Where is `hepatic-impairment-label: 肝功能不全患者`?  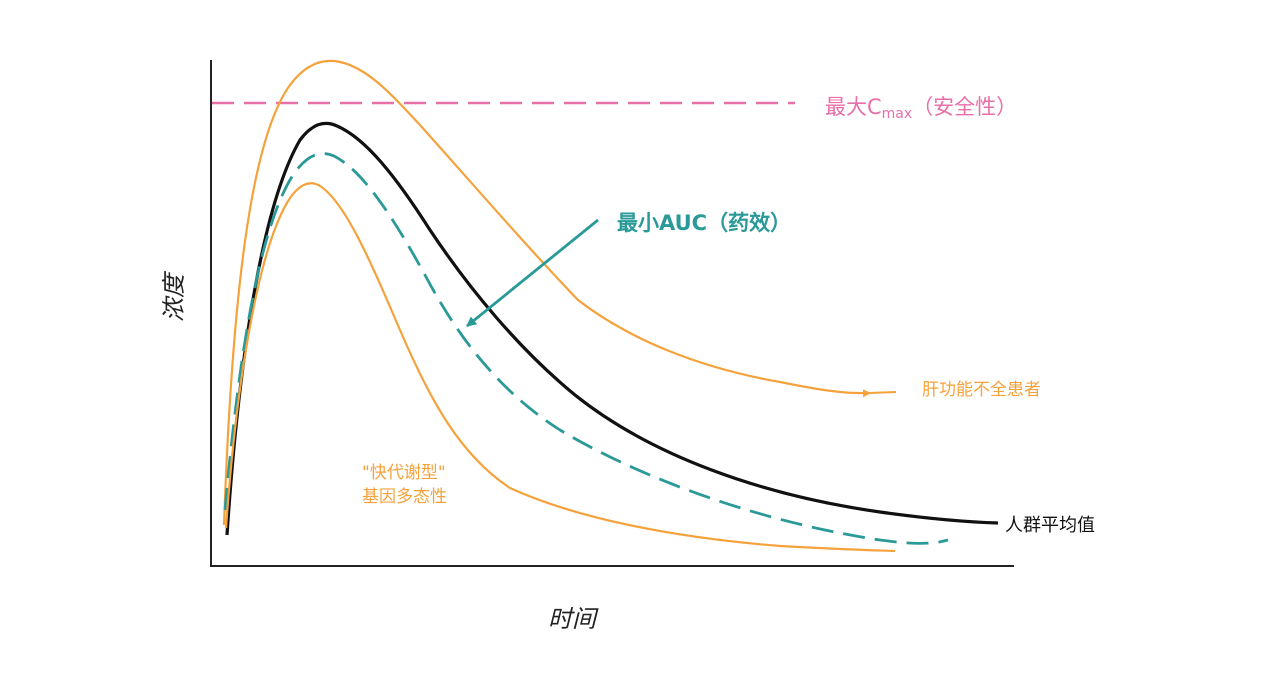 hepatic-impairment-label: 肝功能不全患者 is located at coordinates (981, 390).